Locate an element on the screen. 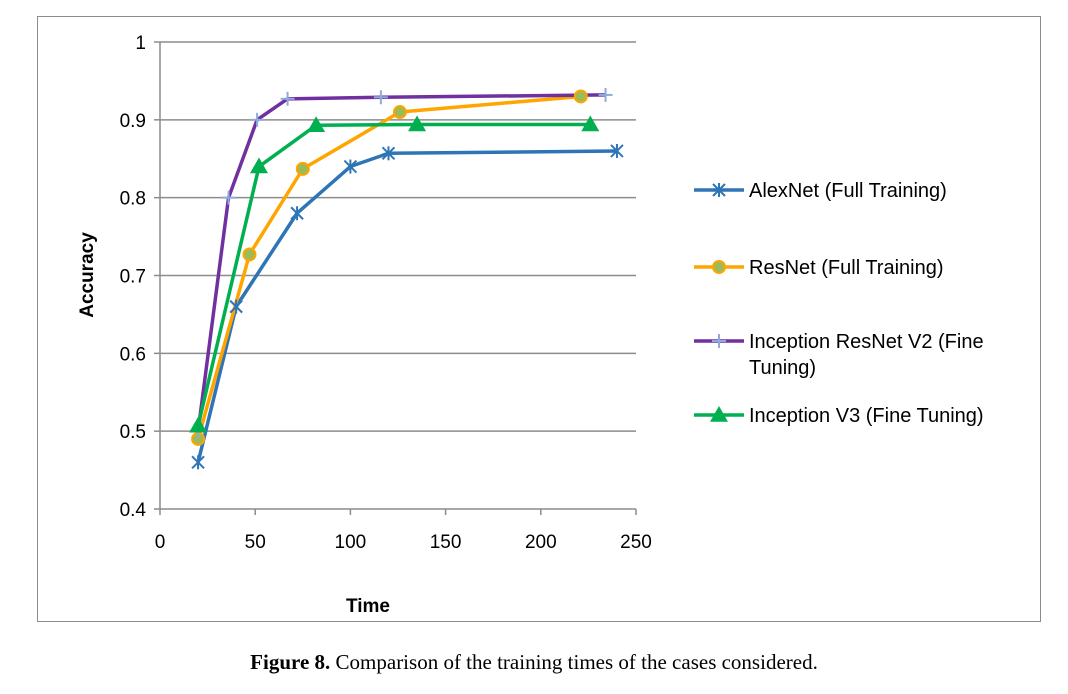 The width and height of the screenshot is (1068, 694). series-1-point-1-dot is located at coordinates (249, 254).